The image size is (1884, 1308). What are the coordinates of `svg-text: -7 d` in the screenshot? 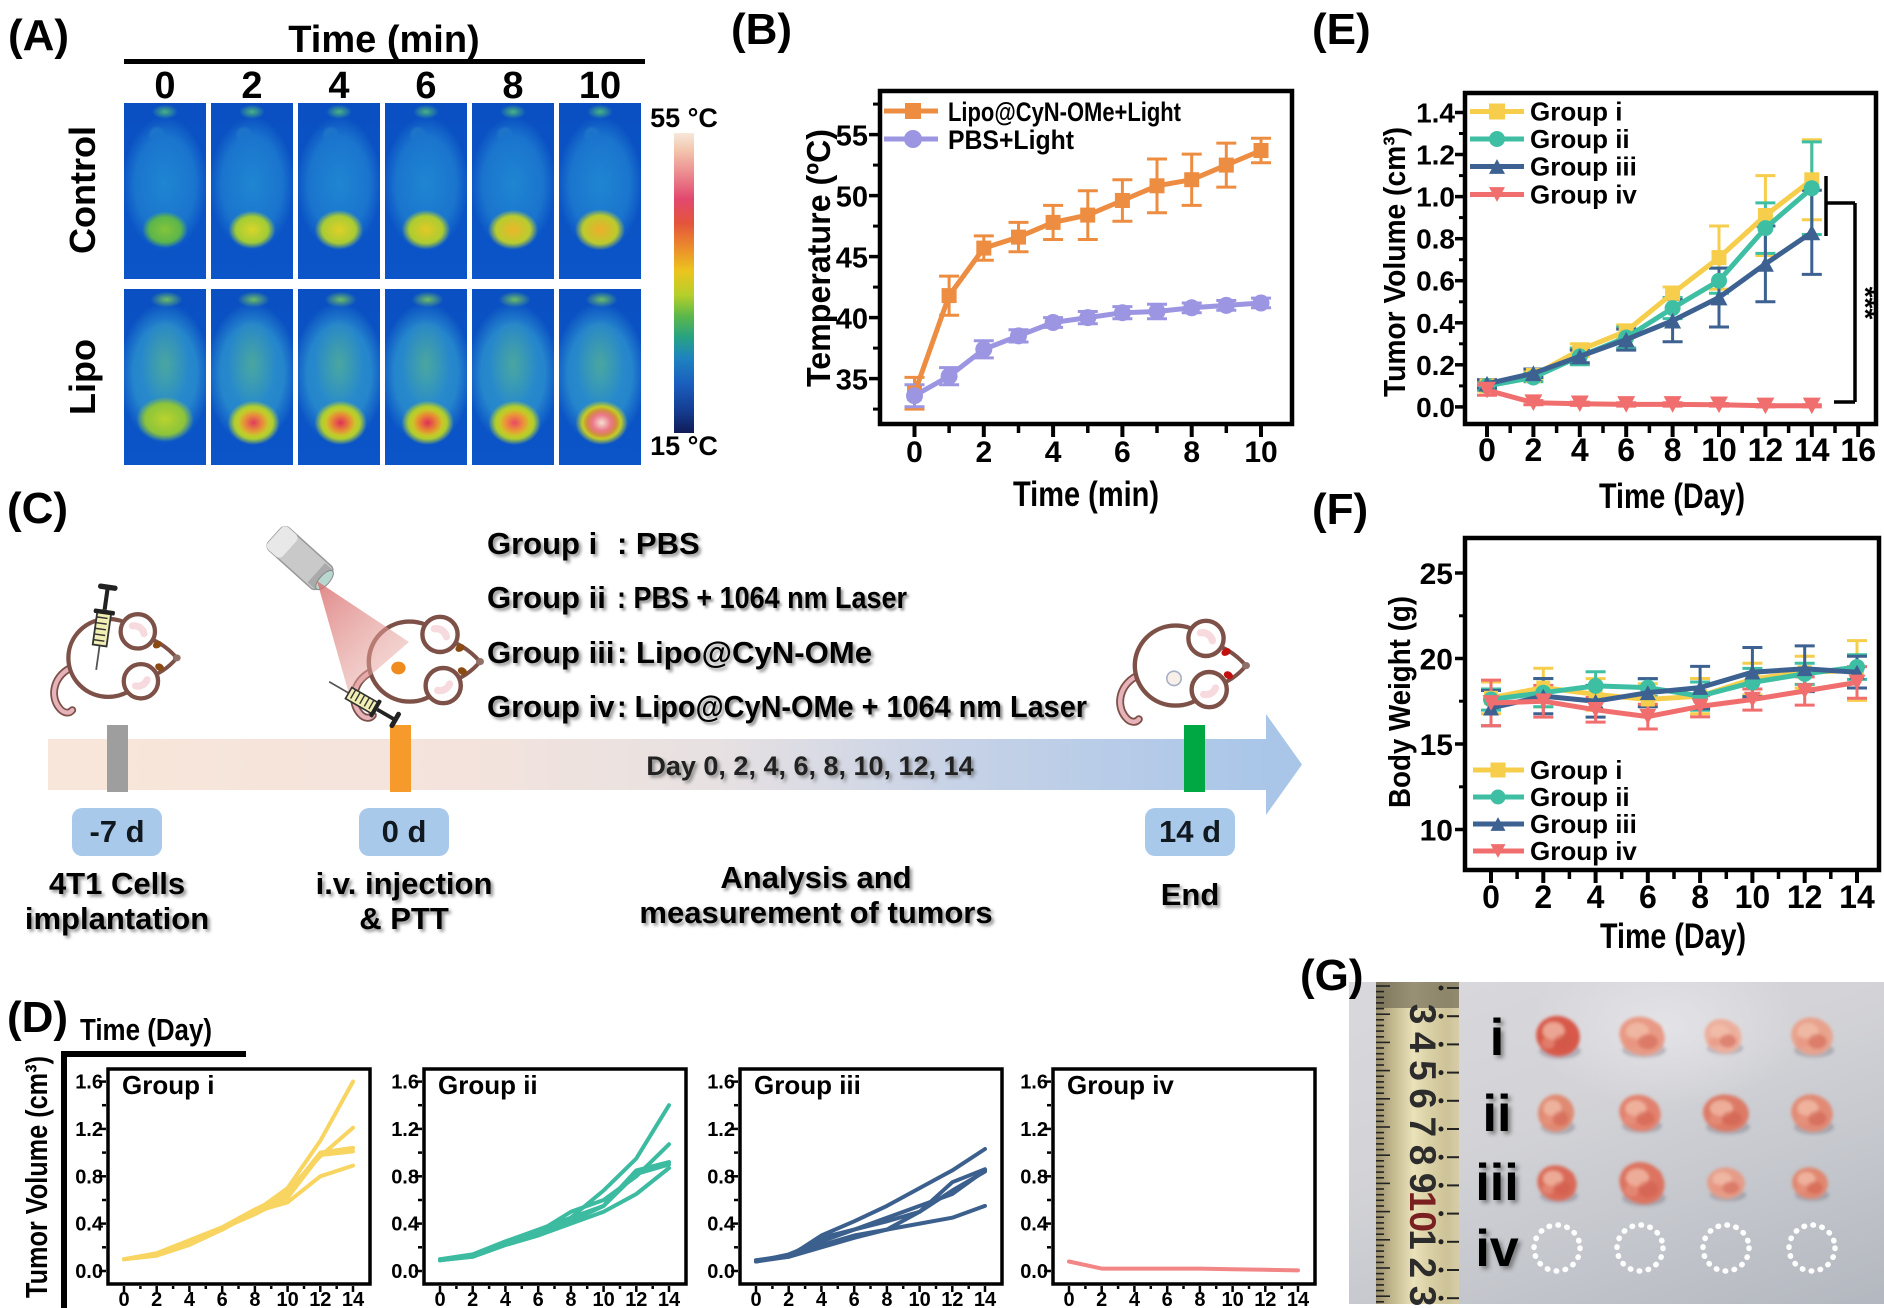 It's located at (116, 831).